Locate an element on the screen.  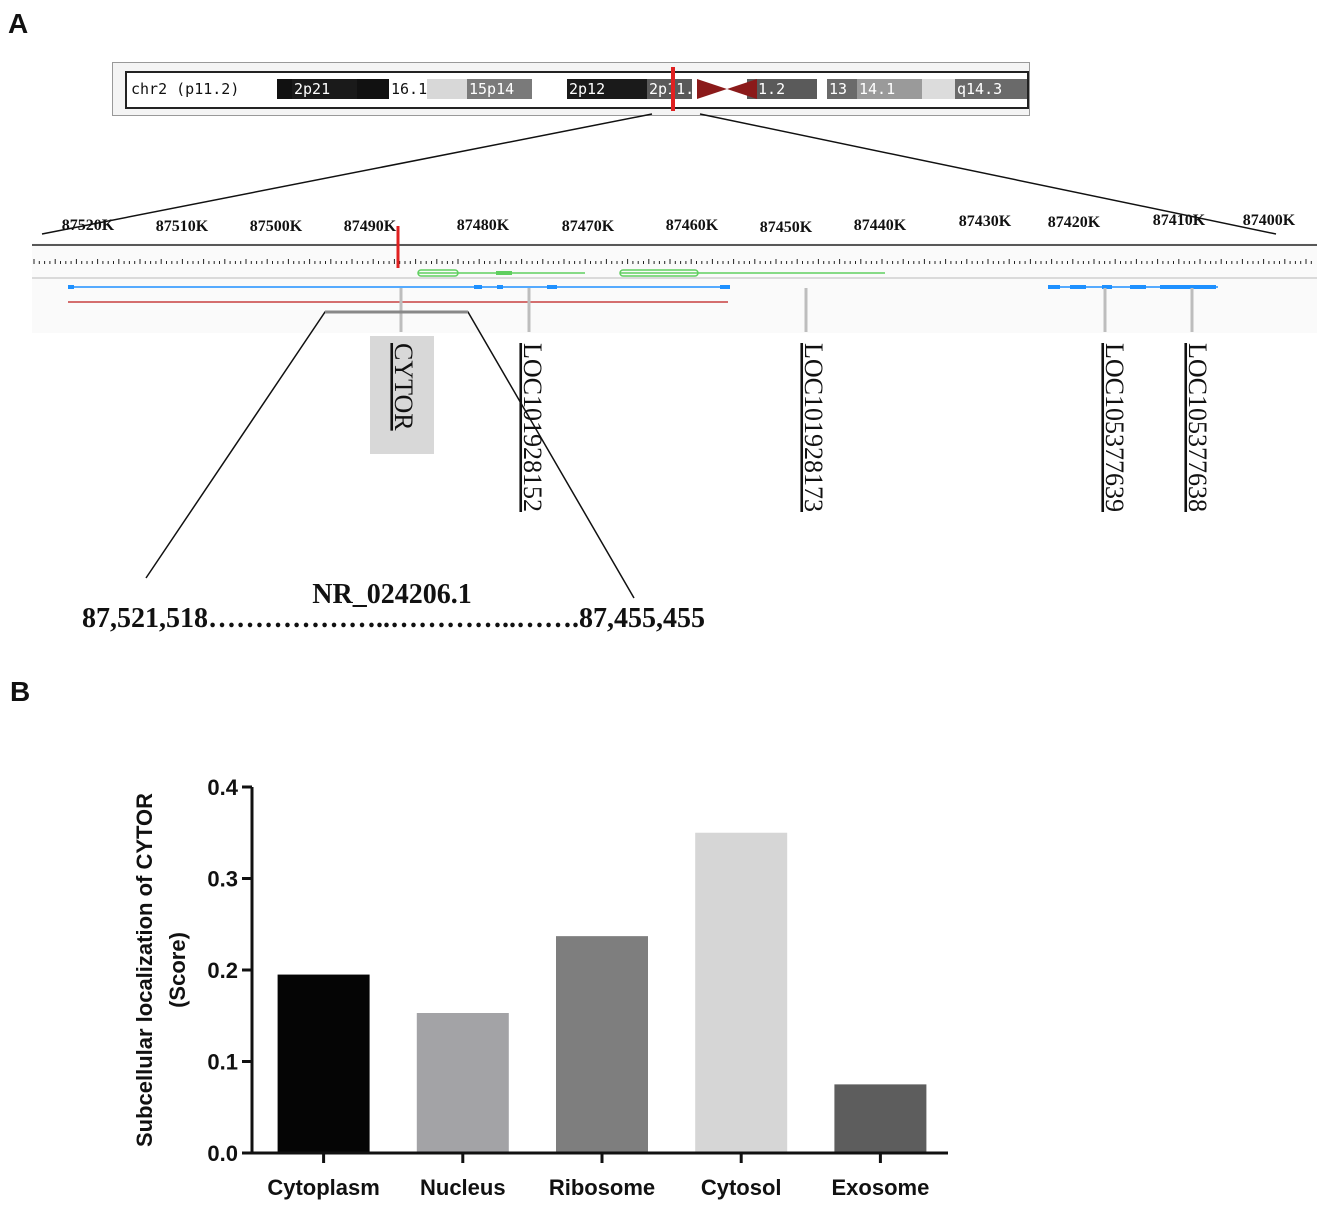
gene-label: LOC105377639 is located at coordinates (1114, 427).